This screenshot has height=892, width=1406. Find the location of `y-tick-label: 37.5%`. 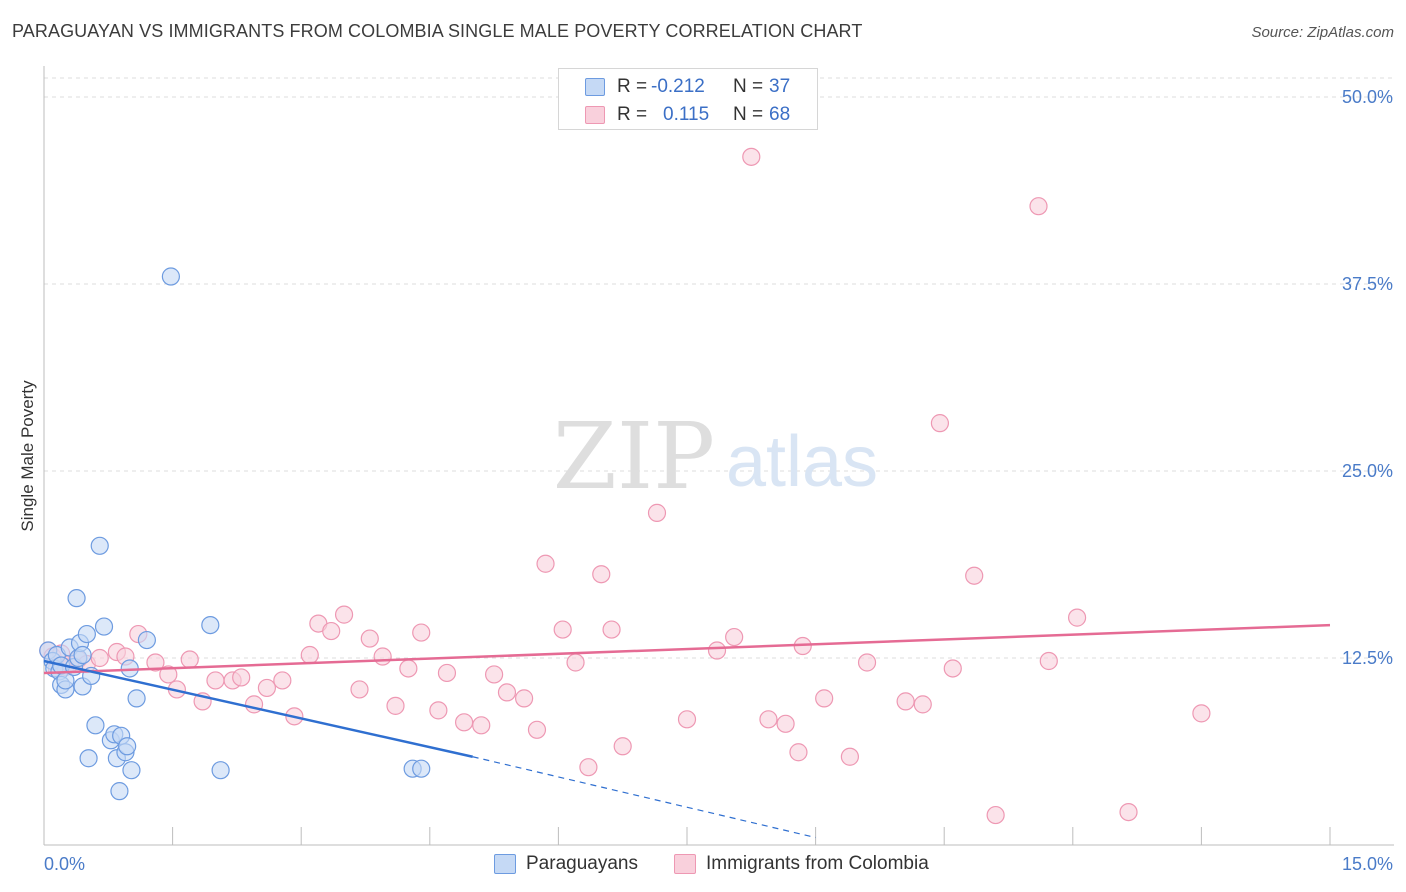

y-tick-label: 37.5% is located at coordinates (1367, 284).